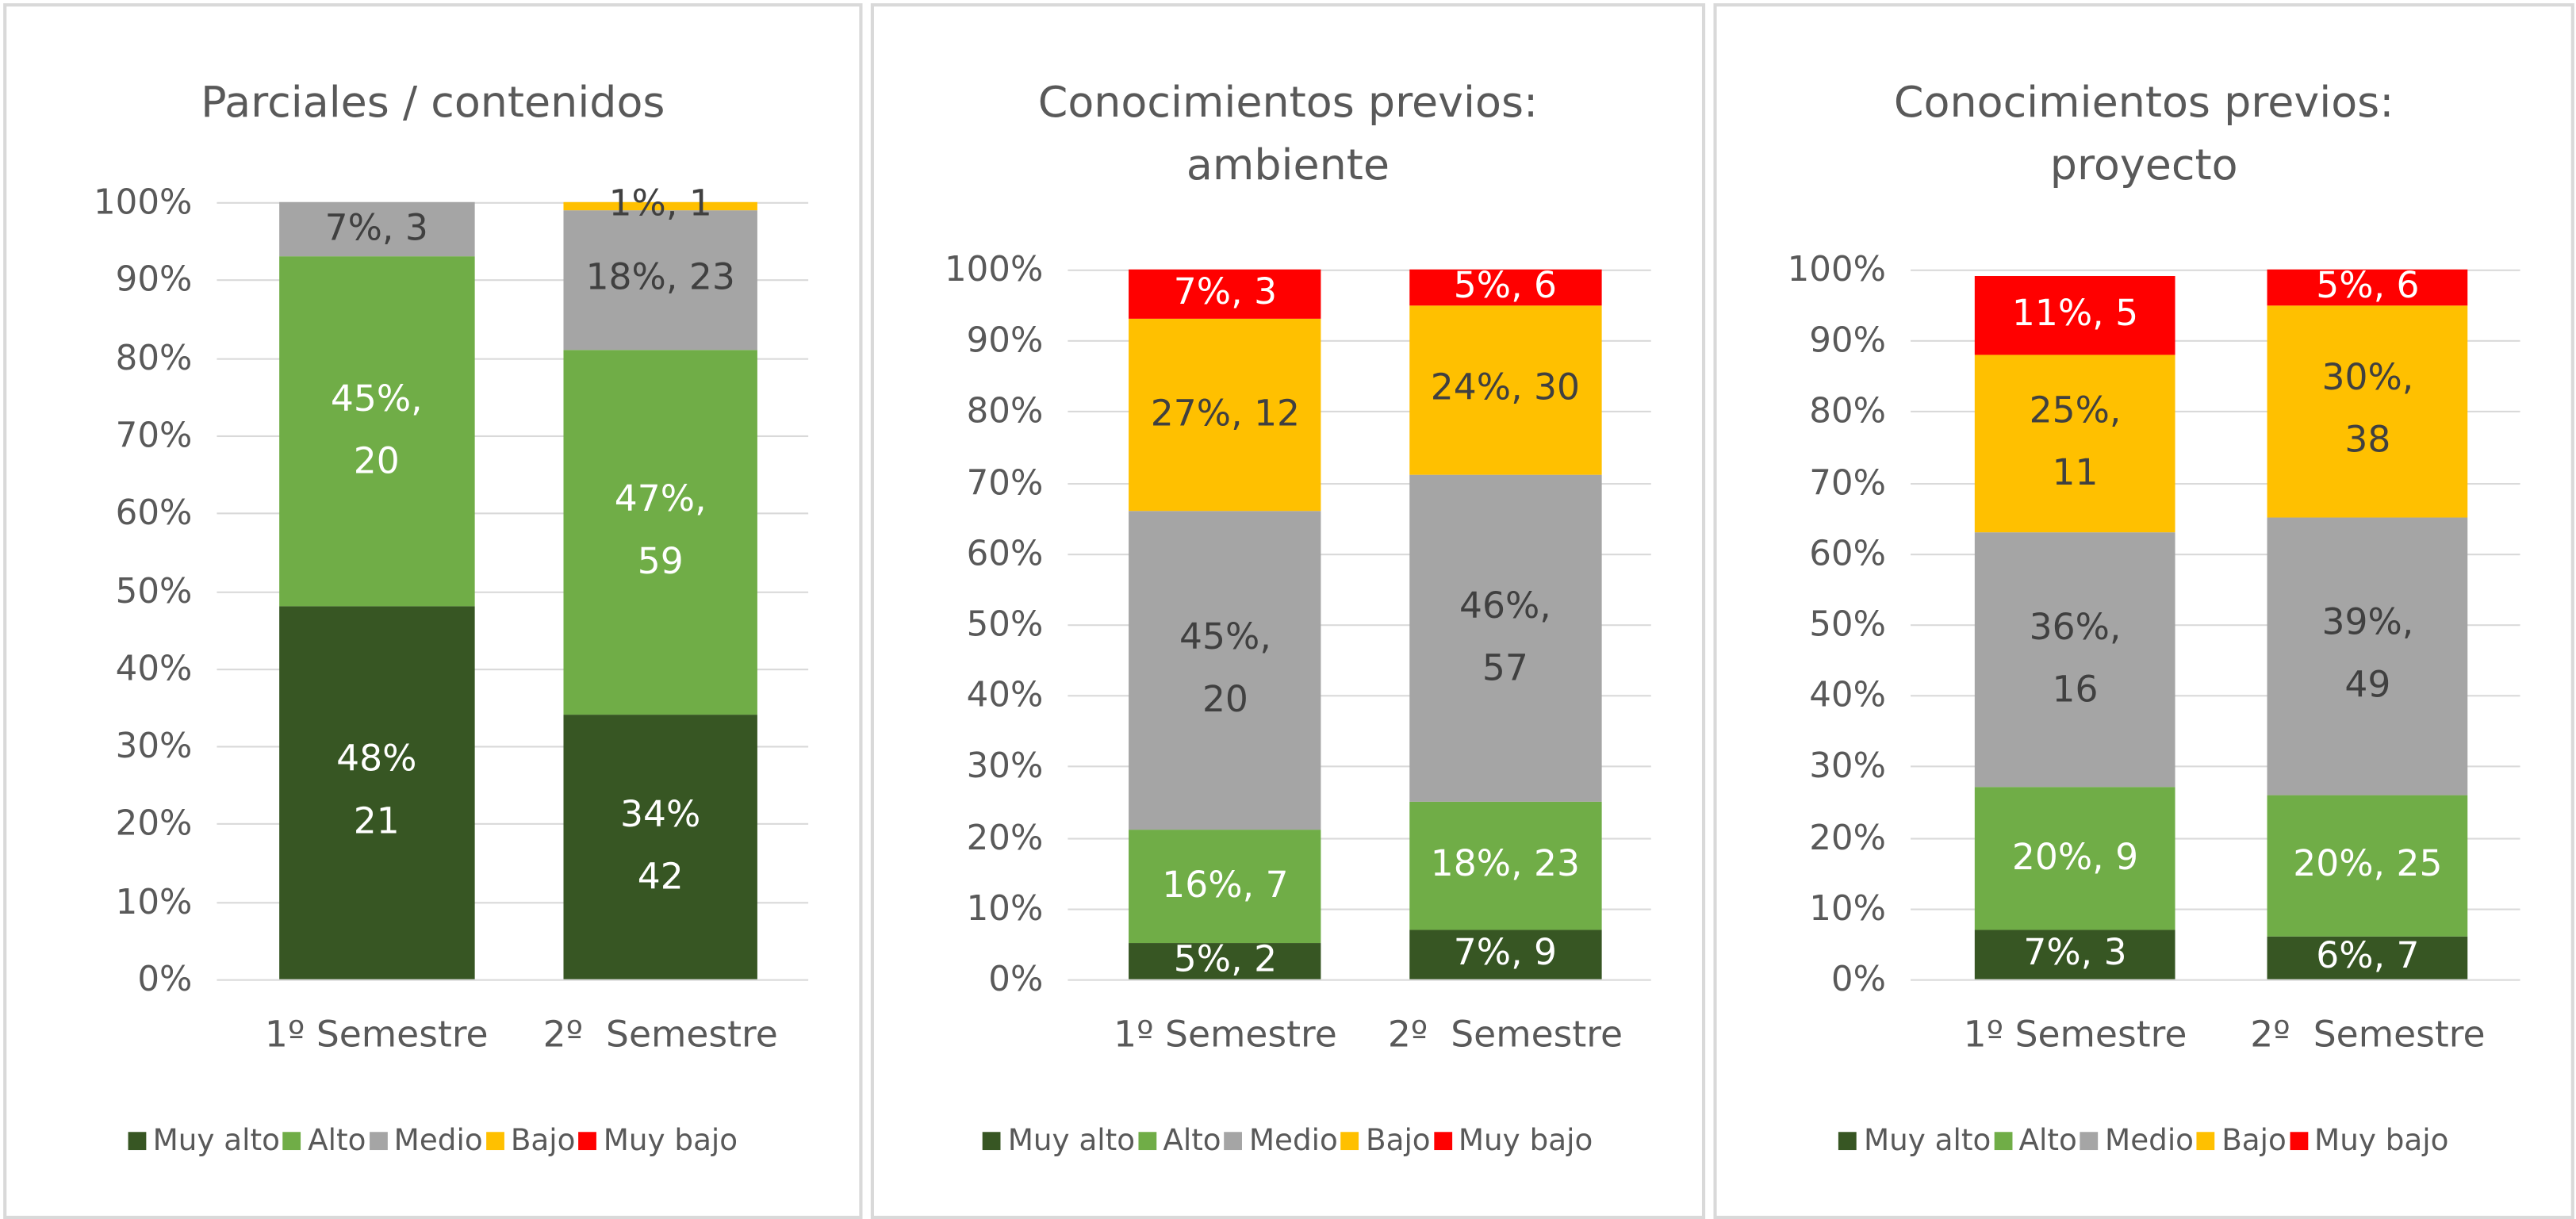 The image size is (2576, 1219). Describe the element at coordinates (994, 269) in the screenshot. I see `y-tick-label: 100%` at that location.